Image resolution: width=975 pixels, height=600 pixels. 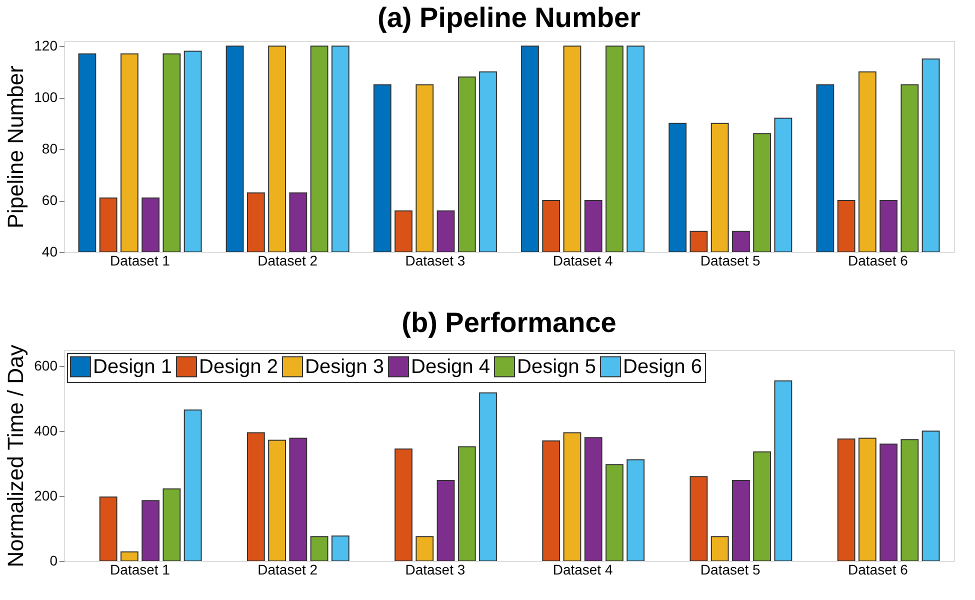 I want to click on y-tick-label: 120, so click(x=46, y=46).